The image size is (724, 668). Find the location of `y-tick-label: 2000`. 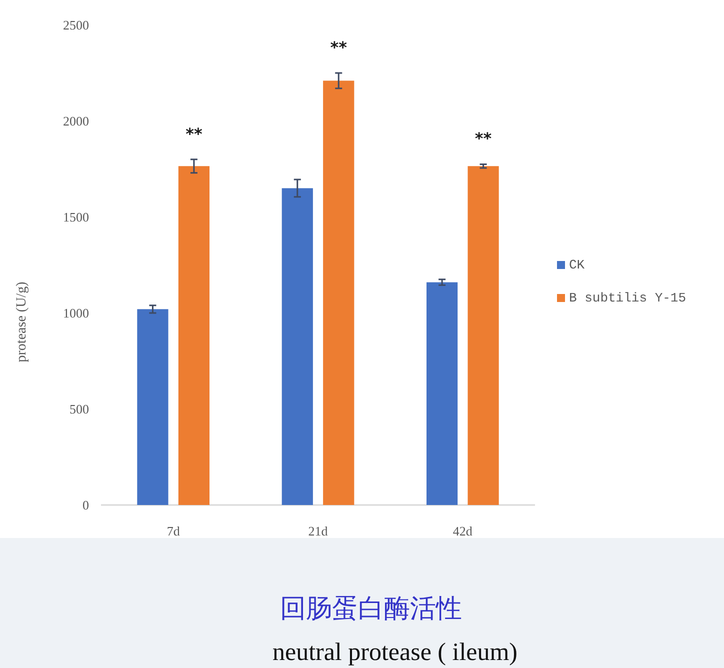

y-tick-label: 2000 is located at coordinates (76, 121).